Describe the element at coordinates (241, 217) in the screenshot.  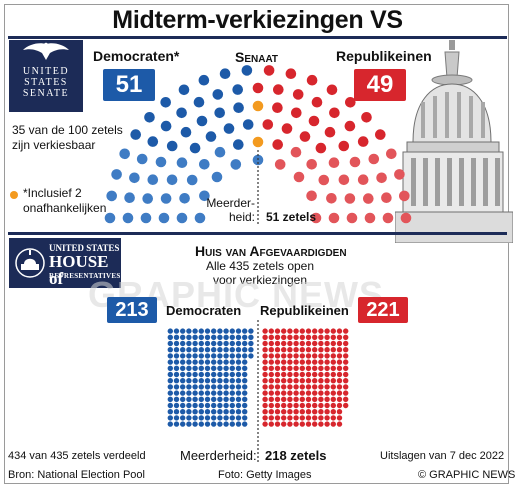
I see `senate-majority-label-line: heid:` at that location.